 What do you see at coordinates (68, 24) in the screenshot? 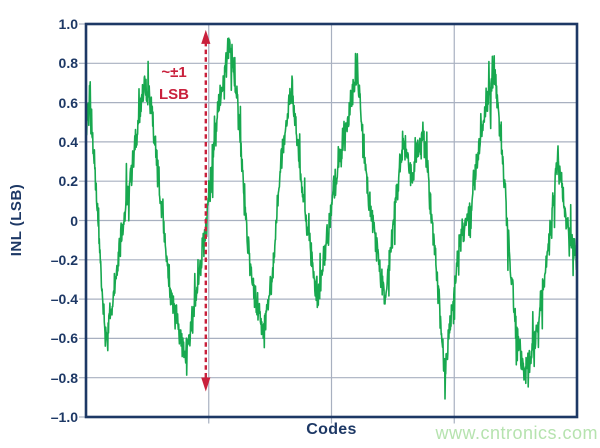
I see `y-tick-label: 1.0` at bounding box center [68, 24].